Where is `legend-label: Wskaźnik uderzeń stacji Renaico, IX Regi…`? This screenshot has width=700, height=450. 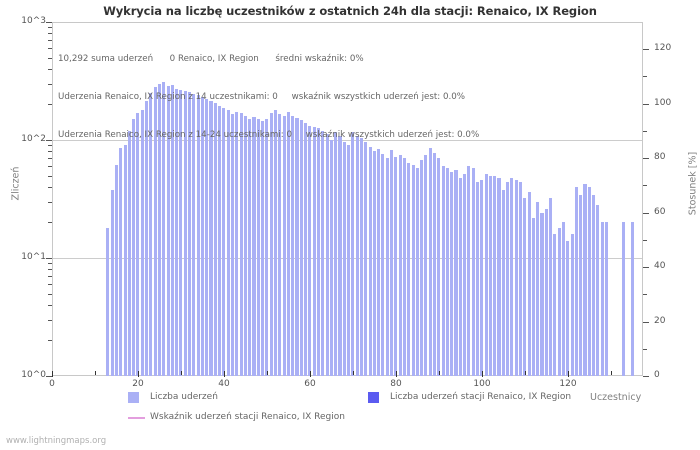
legend-label: Wskaźnik uderzeń stacji Renaico, IX Regi… is located at coordinates (247, 417).